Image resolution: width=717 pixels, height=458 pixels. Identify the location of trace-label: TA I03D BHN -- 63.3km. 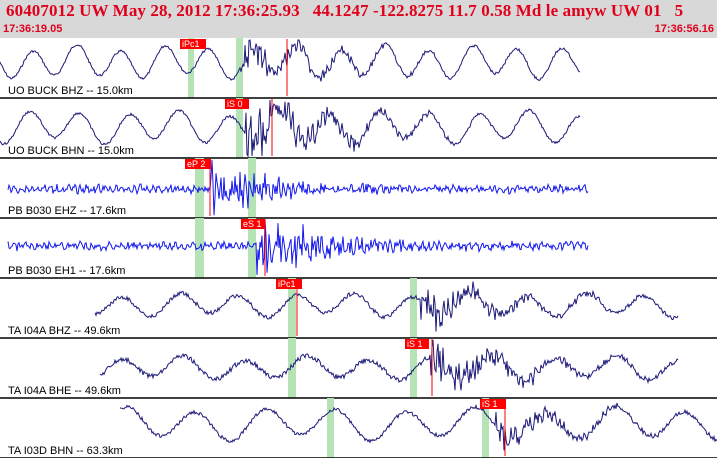
(65, 451).